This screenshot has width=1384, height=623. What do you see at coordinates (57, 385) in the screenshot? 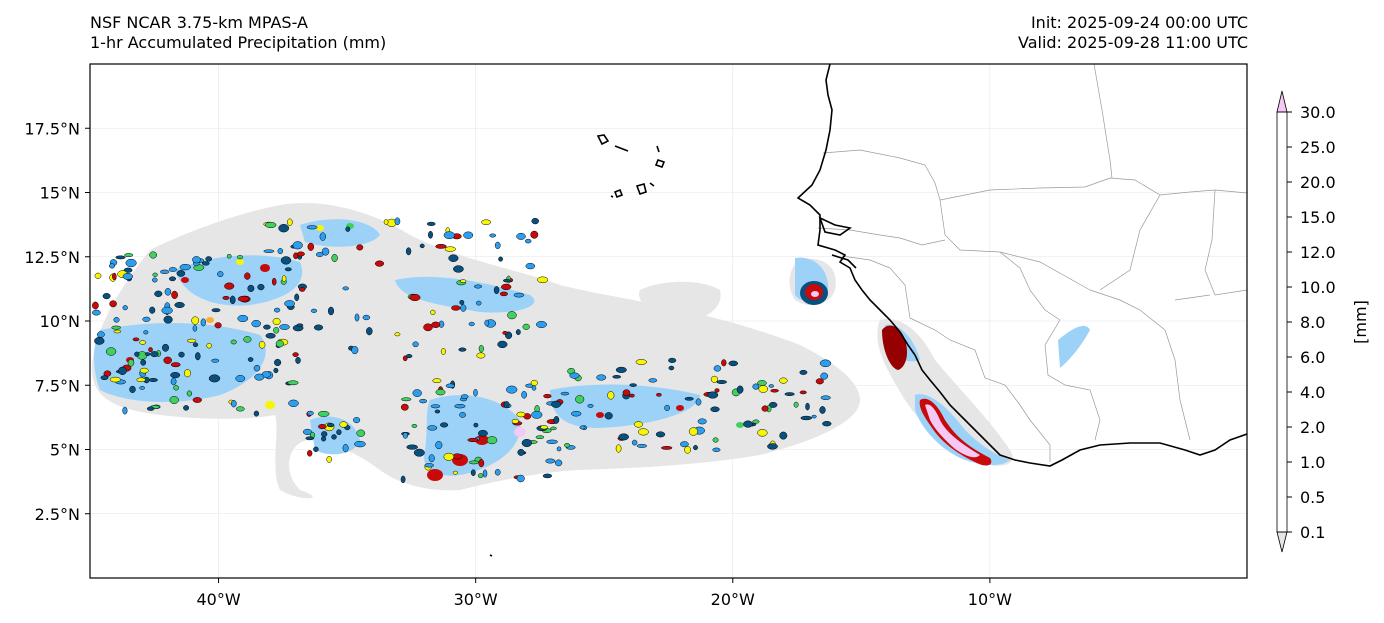
I see `lat-tick-label: 7.5°N` at bounding box center [57, 385].